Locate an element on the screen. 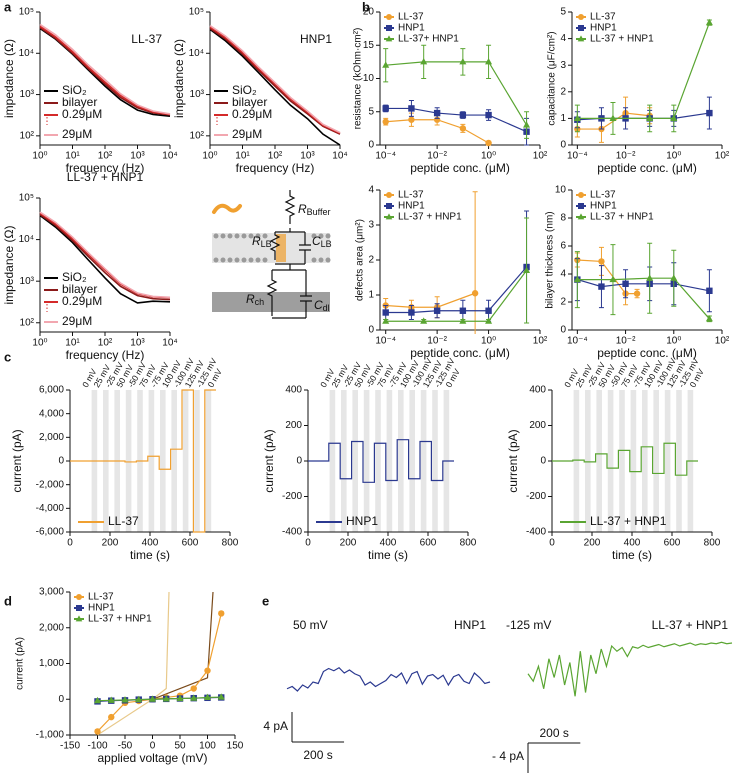  panel-label: b is located at coordinates (366, 7).